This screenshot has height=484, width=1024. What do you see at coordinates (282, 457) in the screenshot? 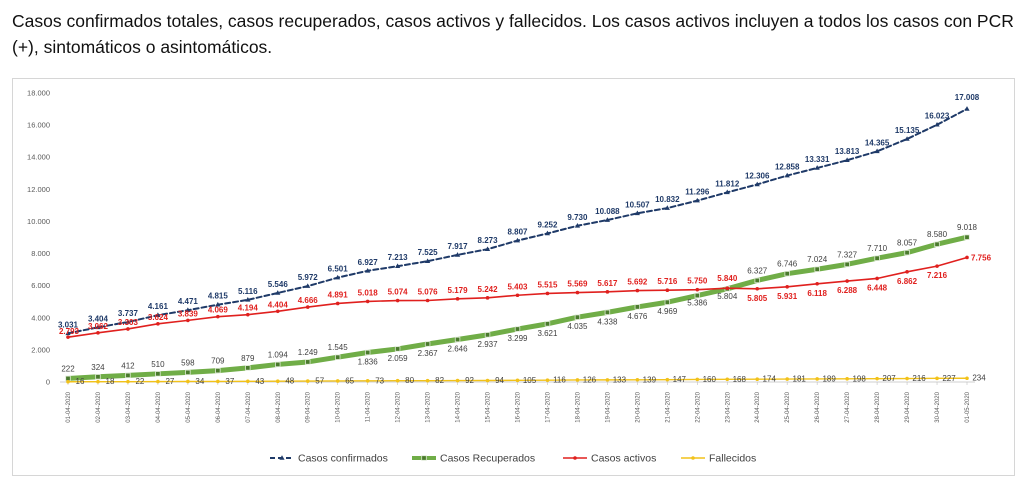
I see `legend-marker-casos-confirmados` at bounding box center [282, 457].